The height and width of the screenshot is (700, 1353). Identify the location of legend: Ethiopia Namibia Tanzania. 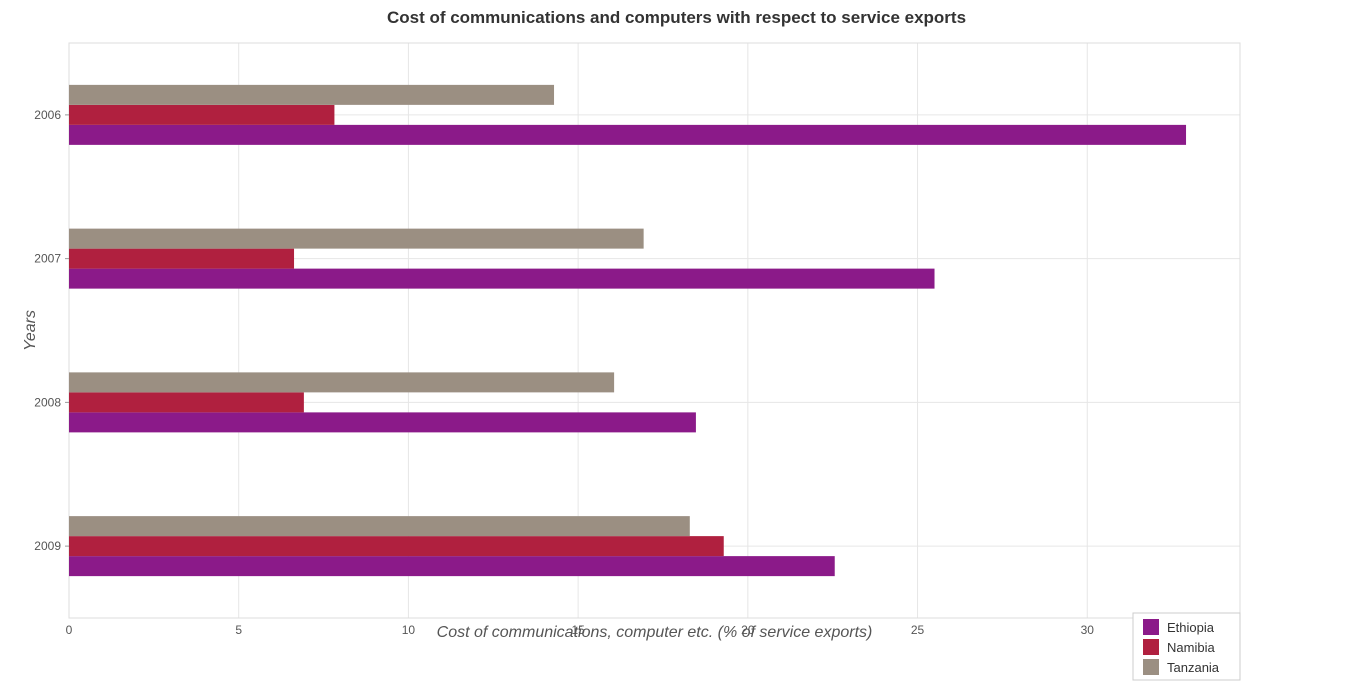
(1186, 646).